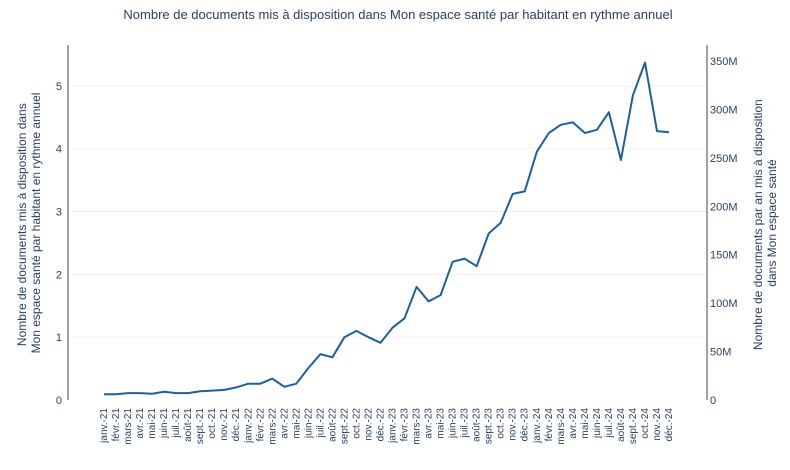 Image resolution: width=790 pixels, height=470 pixels. What do you see at coordinates (248, 426) in the screenshot?
I see `x-tick-label: janv.-22` at bounding box center [248, 426].